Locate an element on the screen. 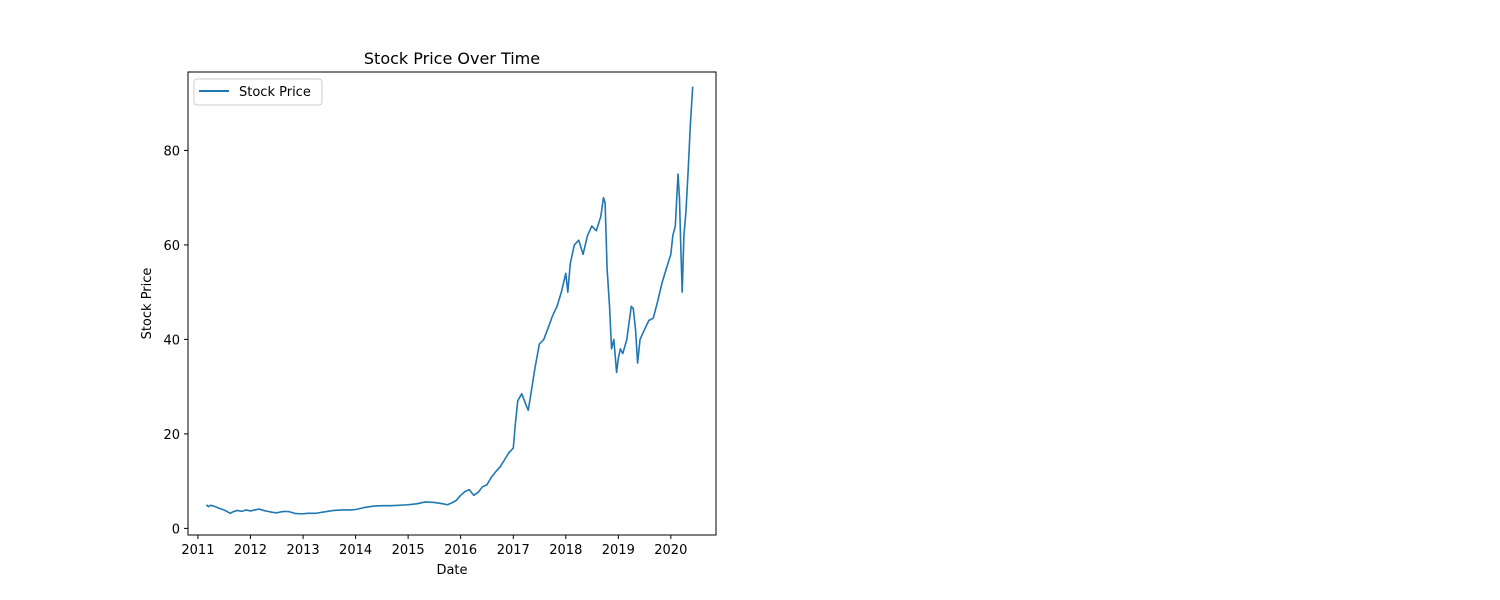 This screenshot has width=1500, height=600. y-tick-label: 40 is located at coordinates (171, 340).